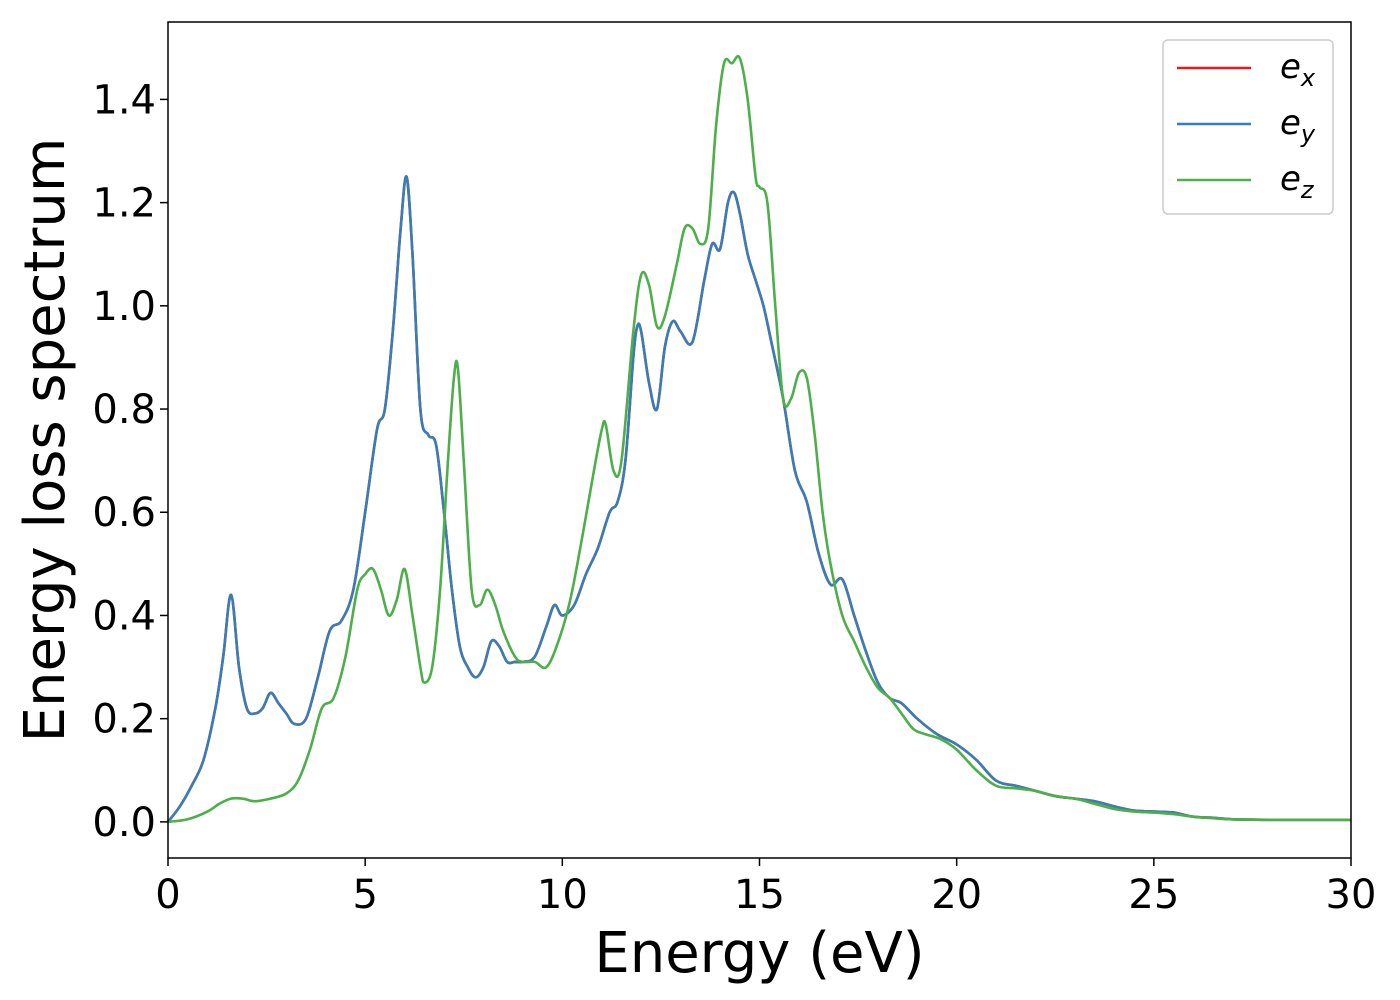 The width and height of the screenshot is (1400, 1000). What do you see at coordinates (1298, 125) in the screenshot?
I see `legend-label-y: ey` at bounding box center [1298, 125].